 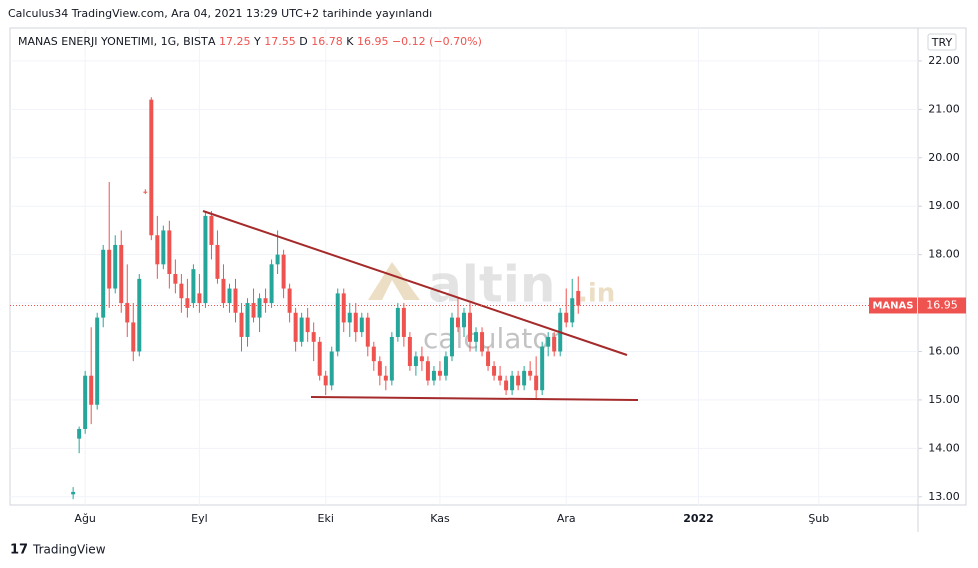 I want to click on currency: TRY, so click(x=942, y=42).